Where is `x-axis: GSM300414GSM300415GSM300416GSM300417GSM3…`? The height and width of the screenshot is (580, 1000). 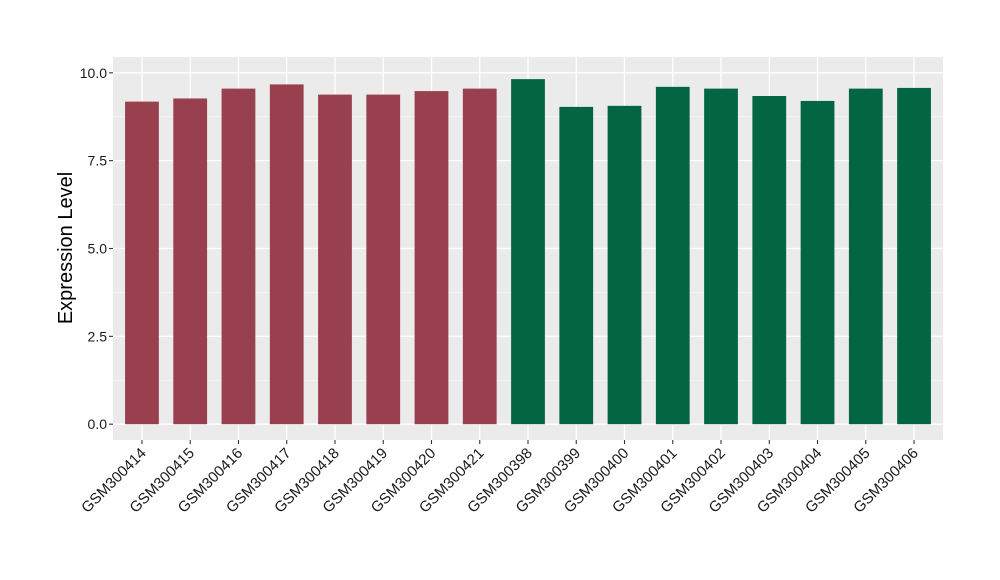
x-axis: GSM300414GSM300415GSM300416GSM300417GSM3… is located at coordinates (500, 478).